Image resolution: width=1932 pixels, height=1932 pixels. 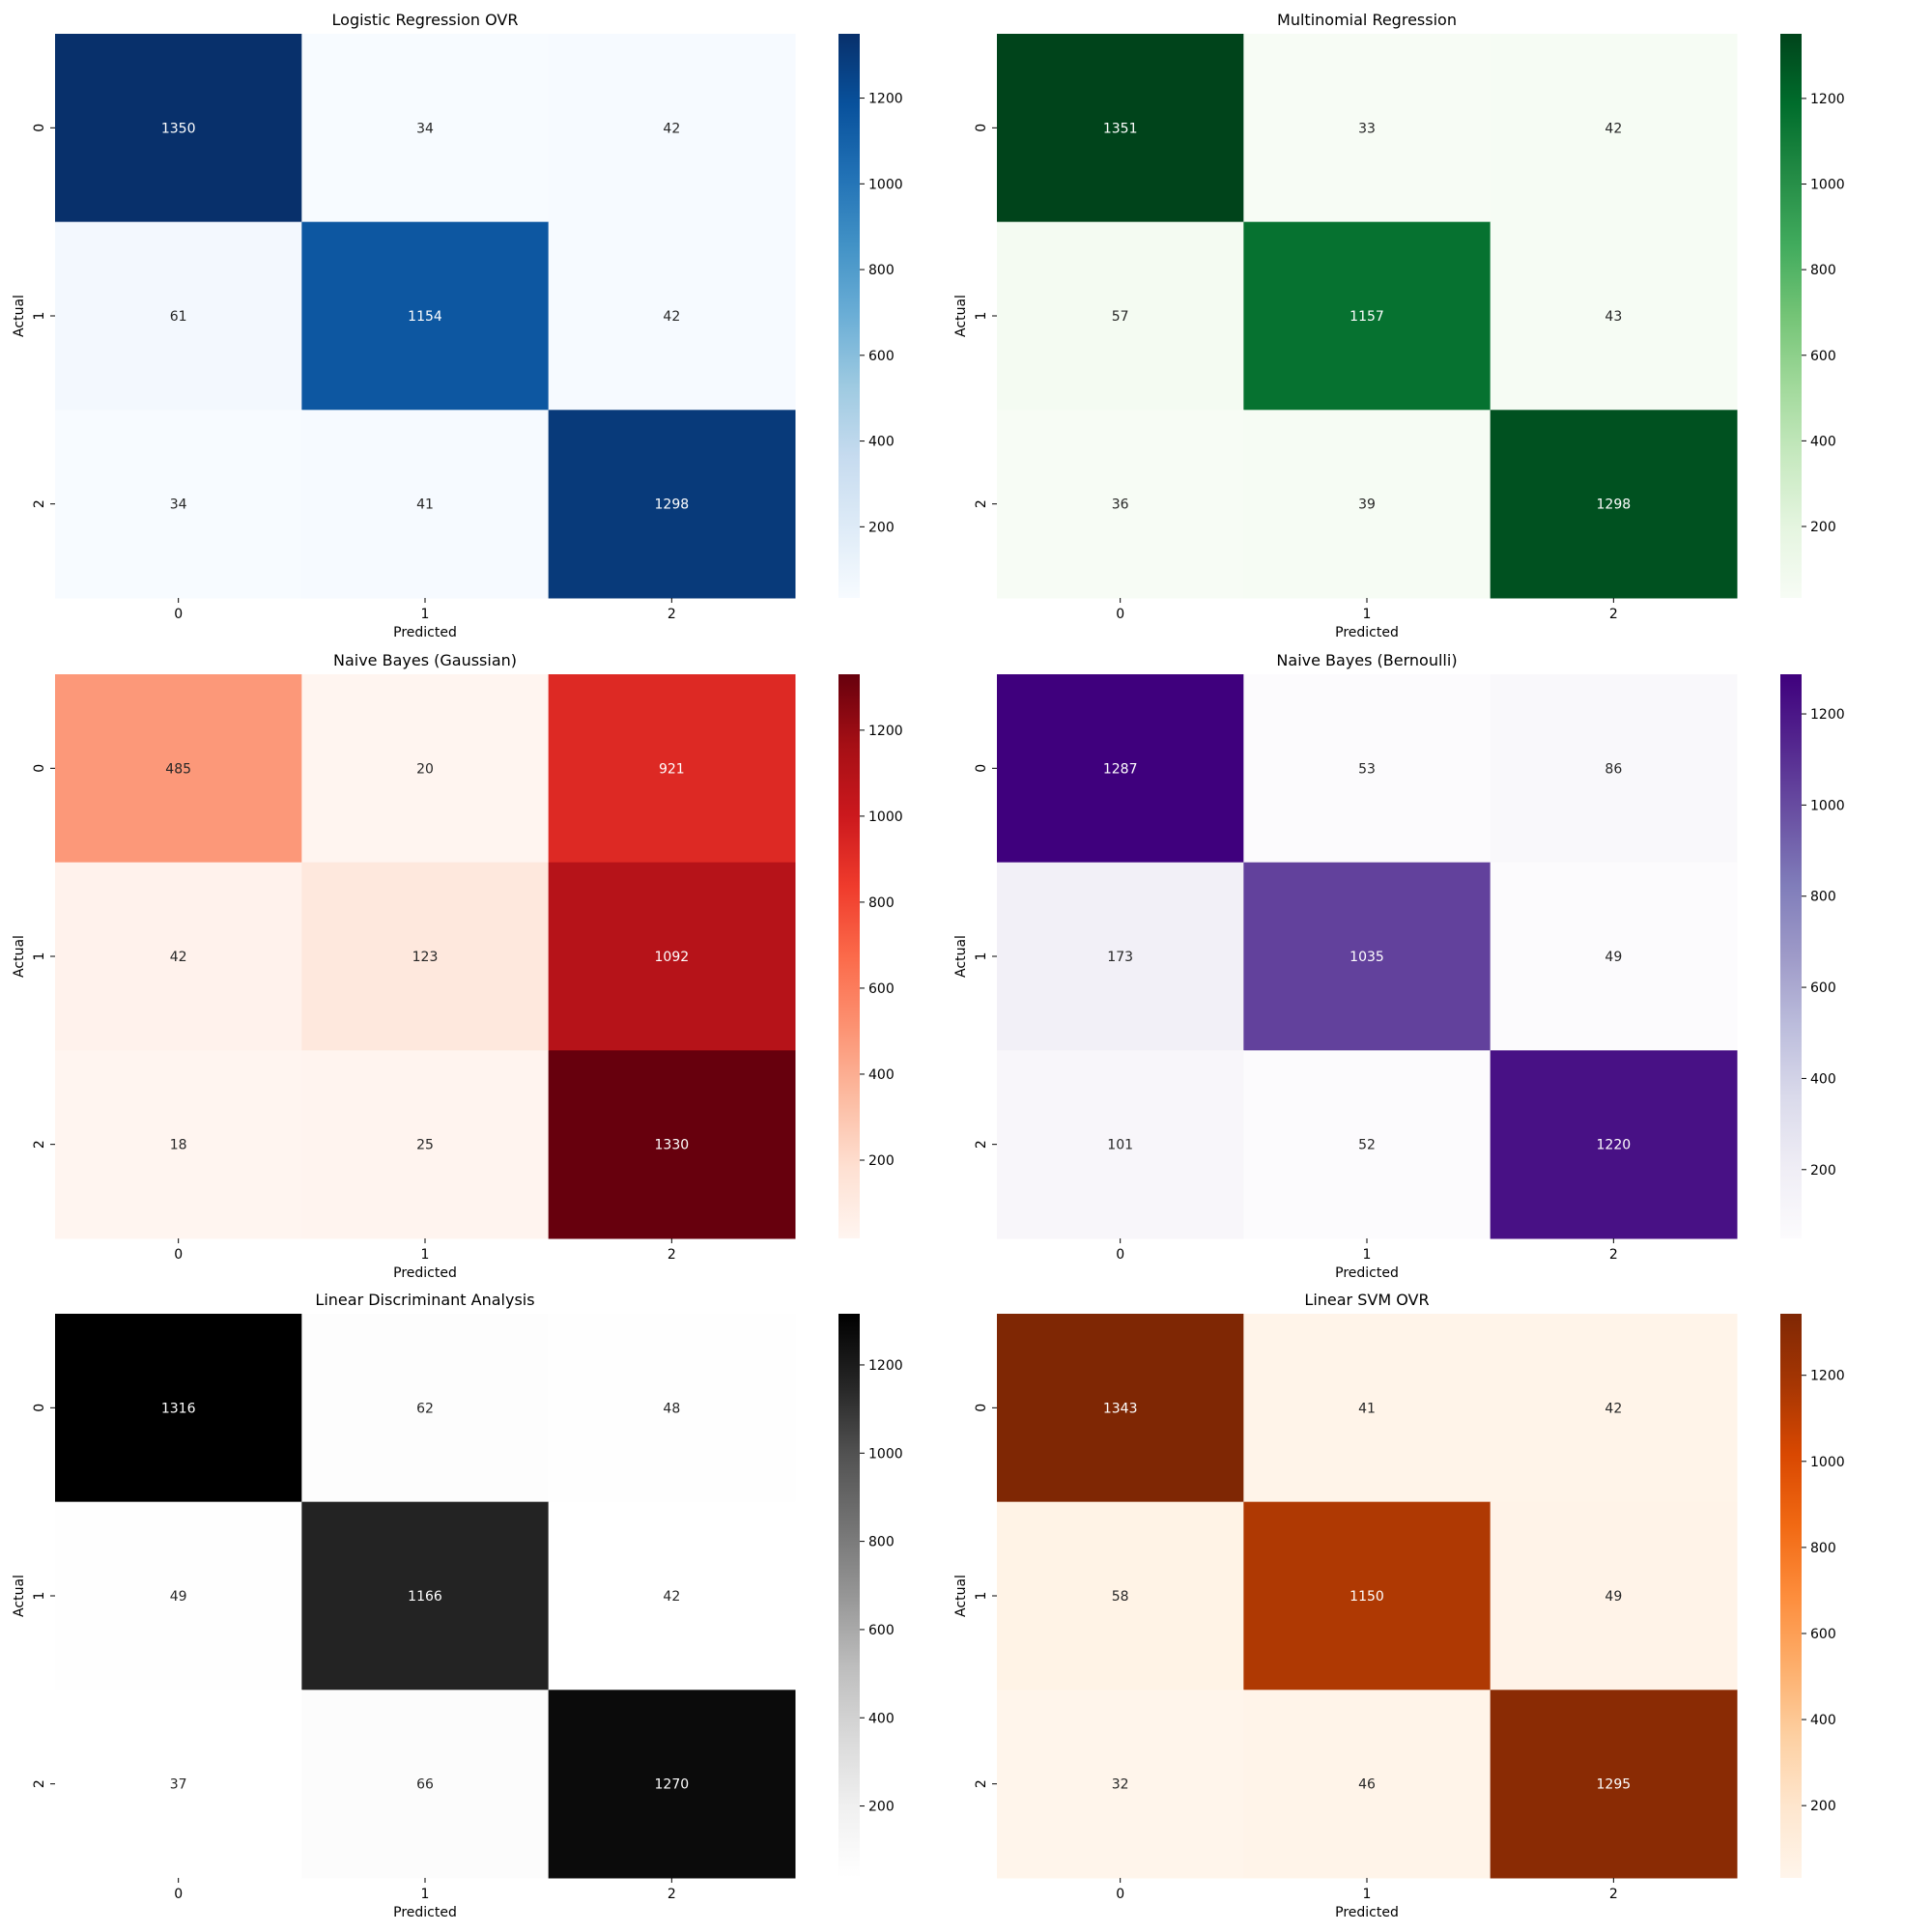 What do you see at coordinates (1367, 317) in the screenshot?
I see `cell-value-label: 1157` at bounding box center [1367, 317].